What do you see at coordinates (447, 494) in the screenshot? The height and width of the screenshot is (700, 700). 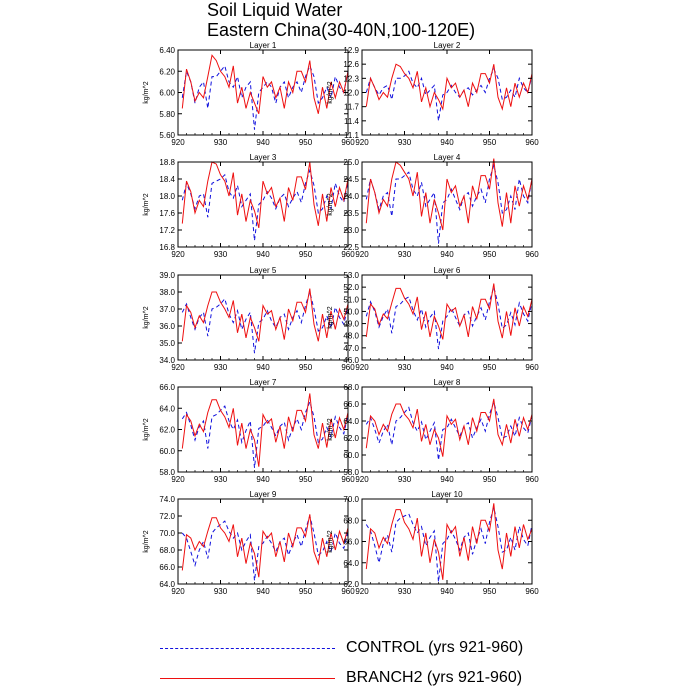 I see `panel-title: Layer 10` at bounding box center [447, 494].